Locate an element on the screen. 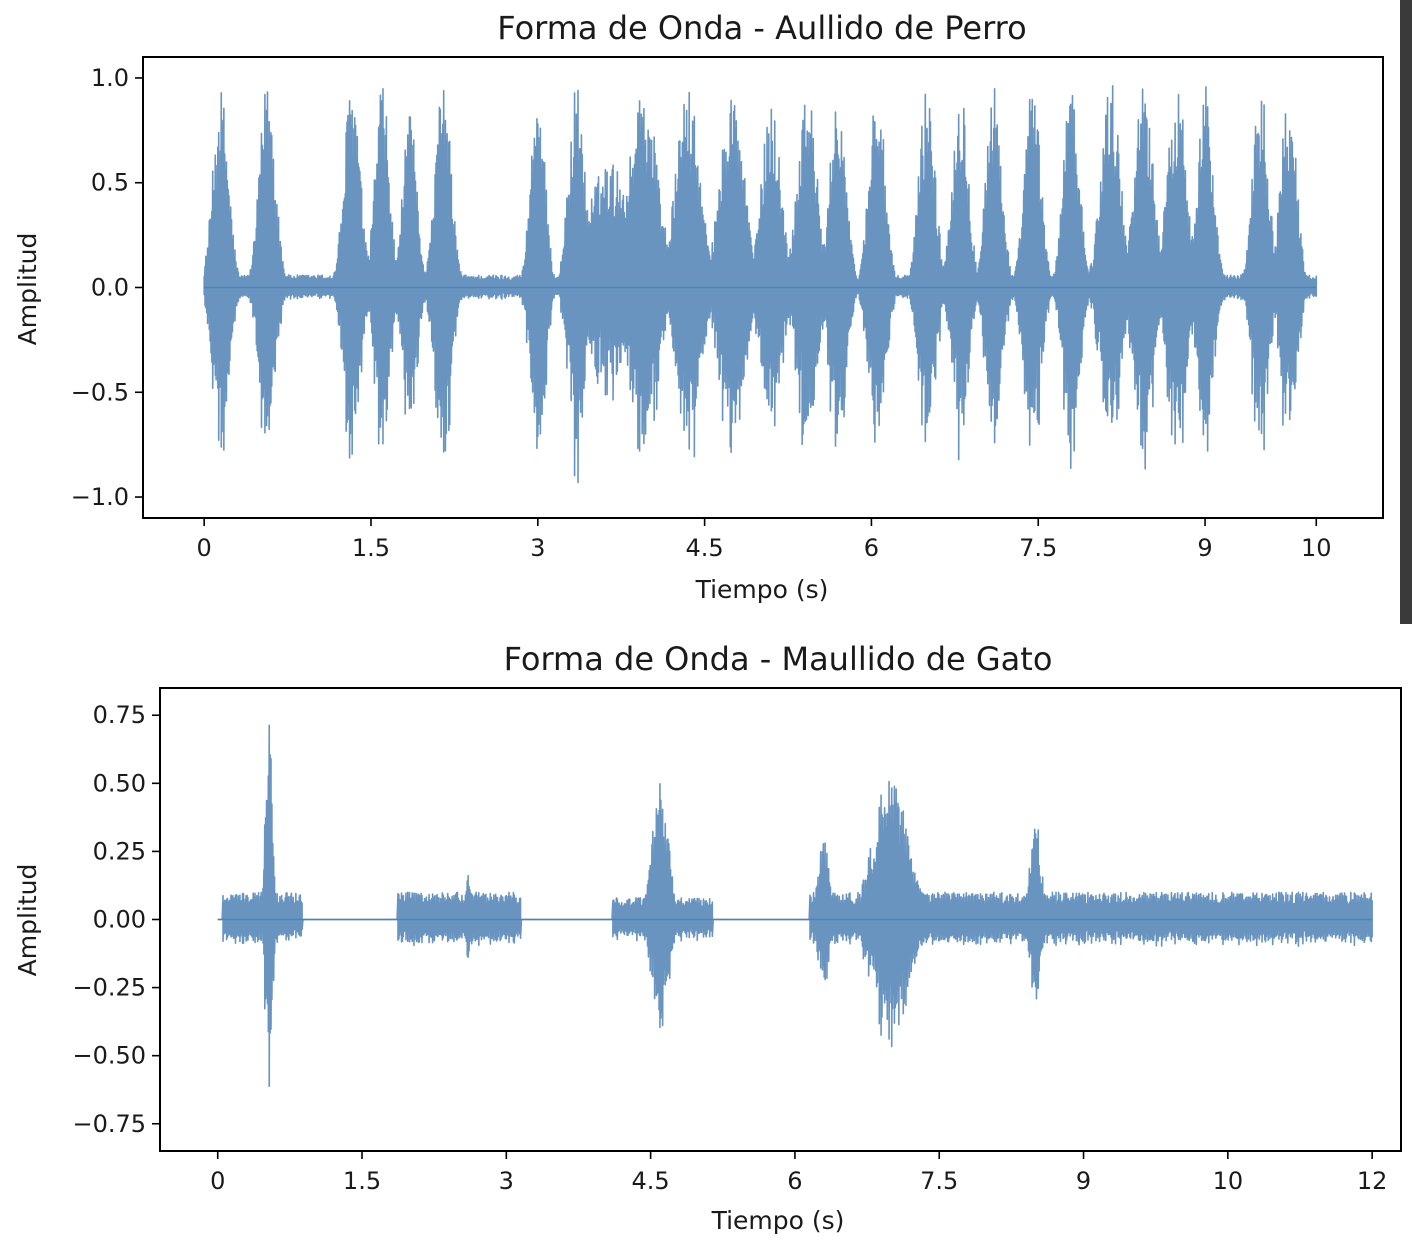 The image size is (1412, 1242). y-tick-label: −0.25 is located at coordinates (109, 988).